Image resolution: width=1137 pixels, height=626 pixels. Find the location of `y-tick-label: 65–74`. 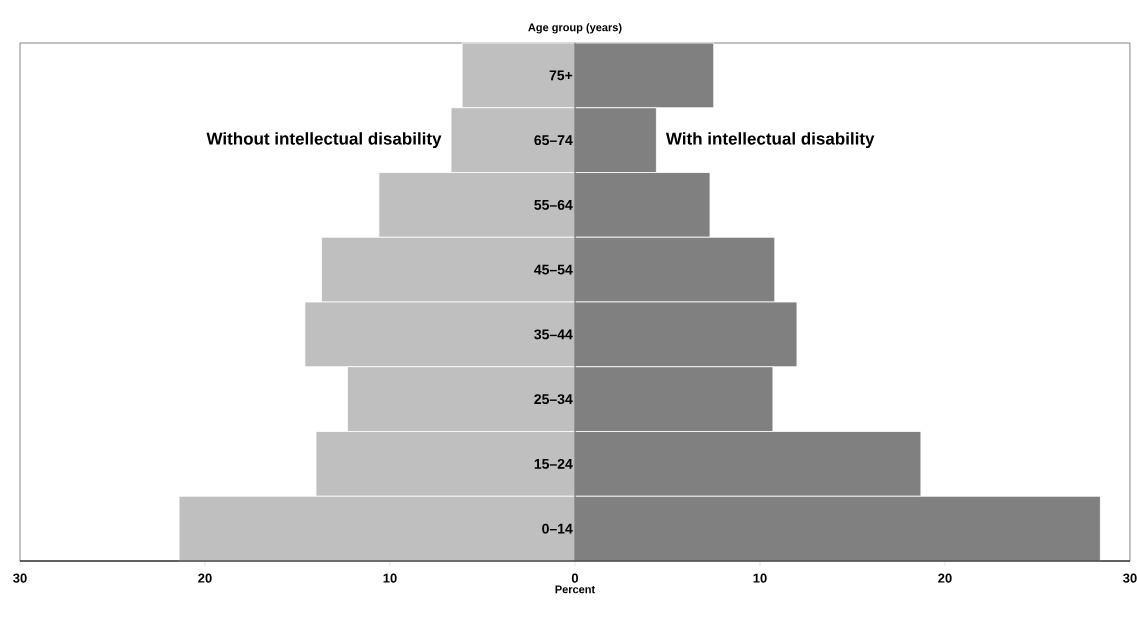

y-tick-label: 65–74 is located at coordinates (553, 140).